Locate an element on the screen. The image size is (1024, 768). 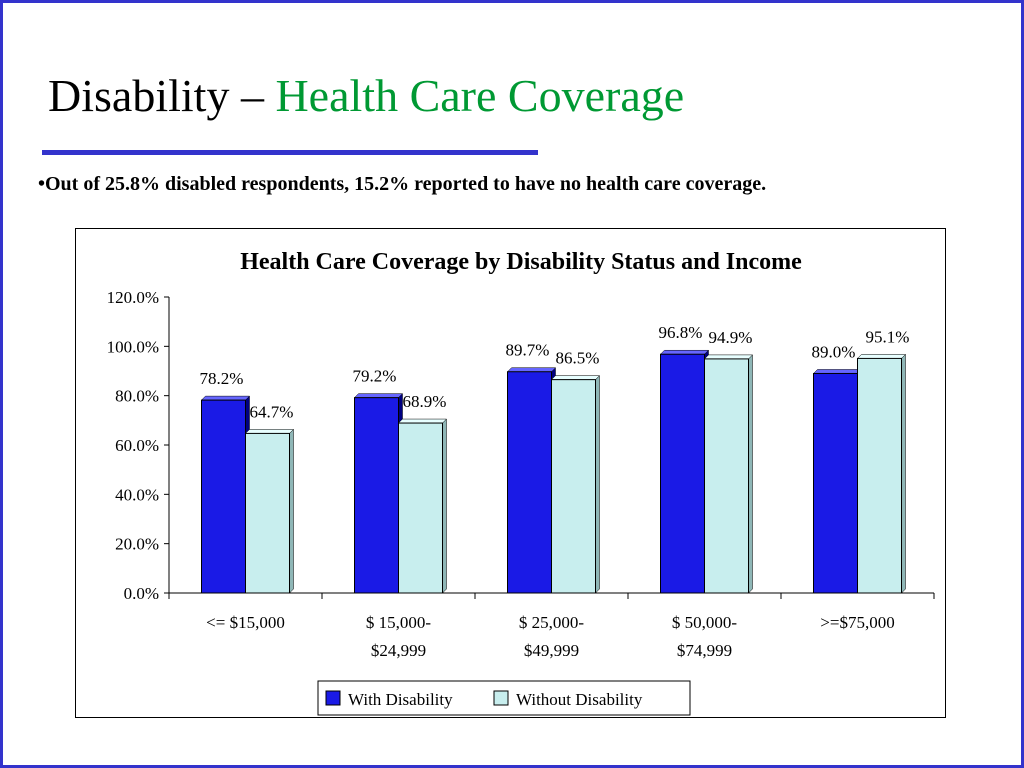
x-category-label: $ 15,000- is located at coordinates (399, 622).